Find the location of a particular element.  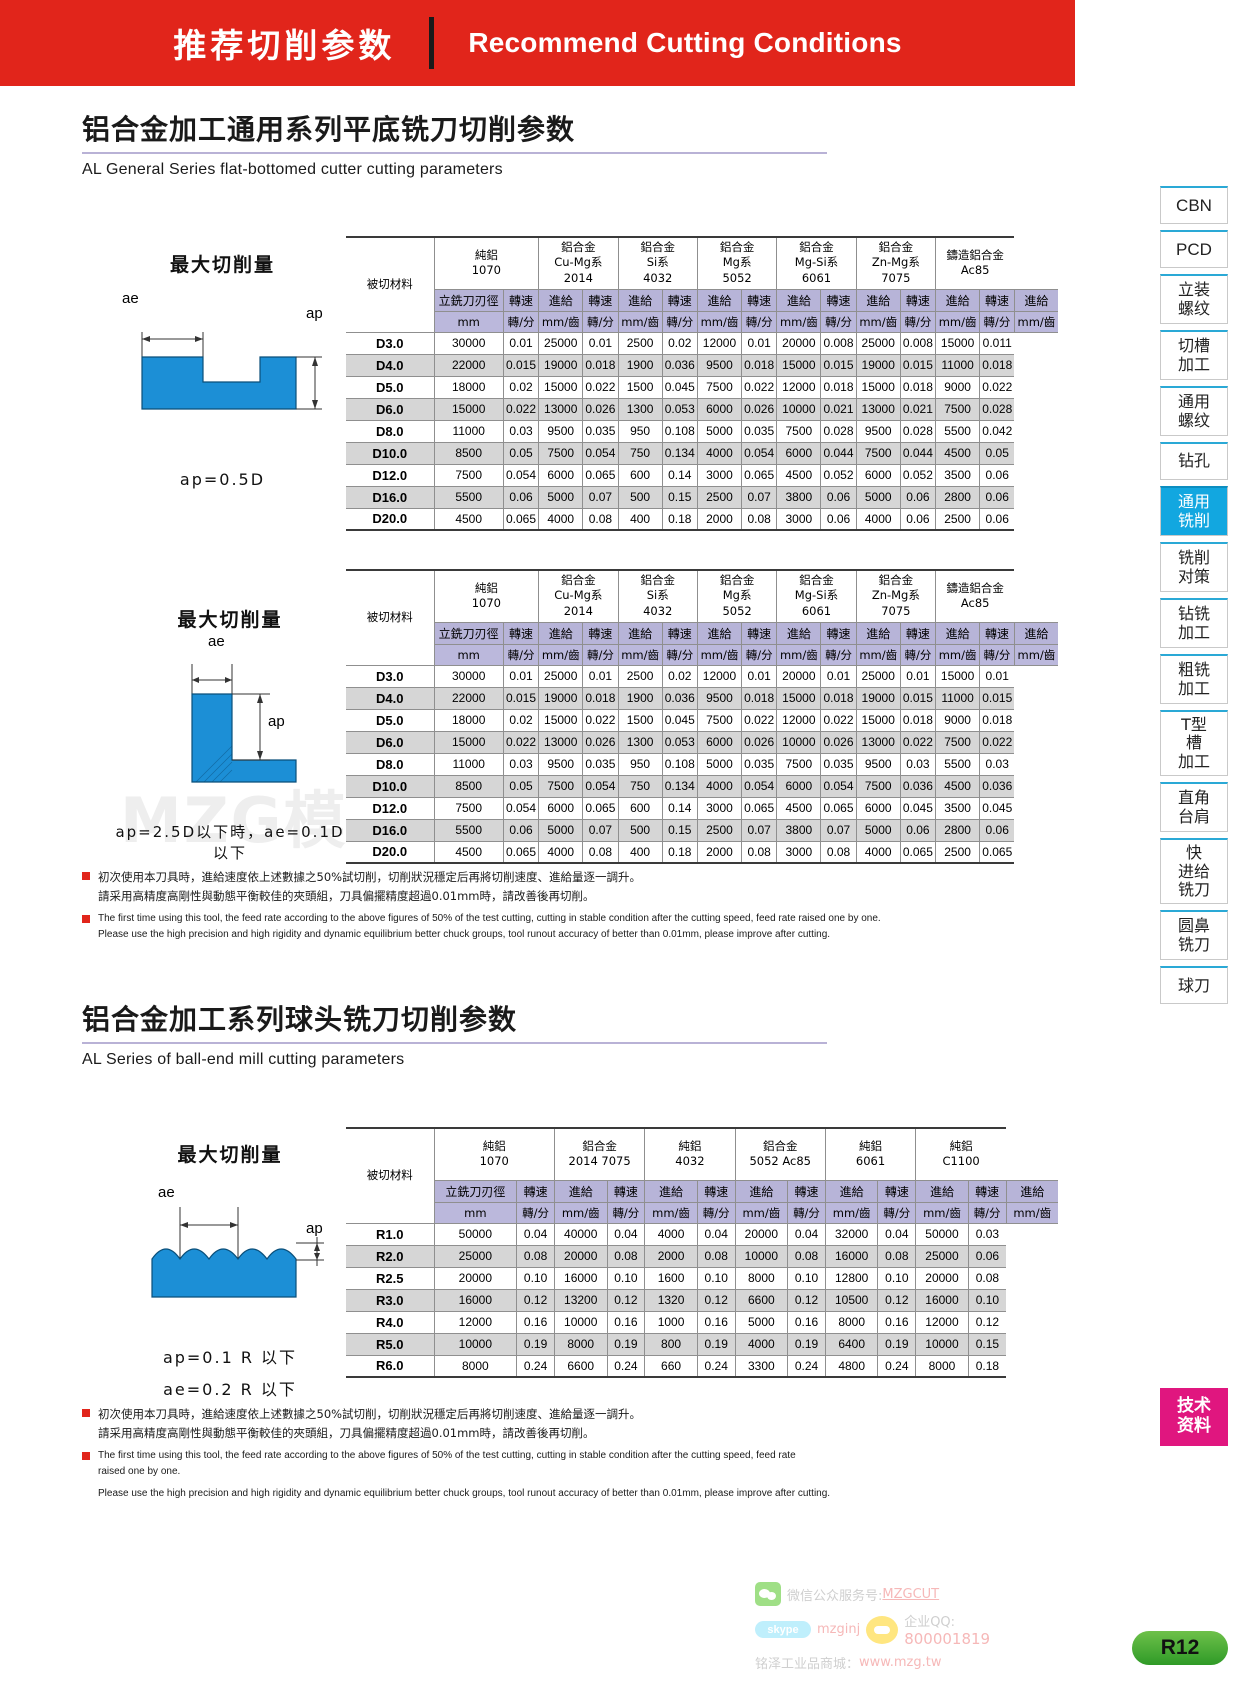

tech-data-badge: 技术 资料 is located at coordinates (1194, 1417).